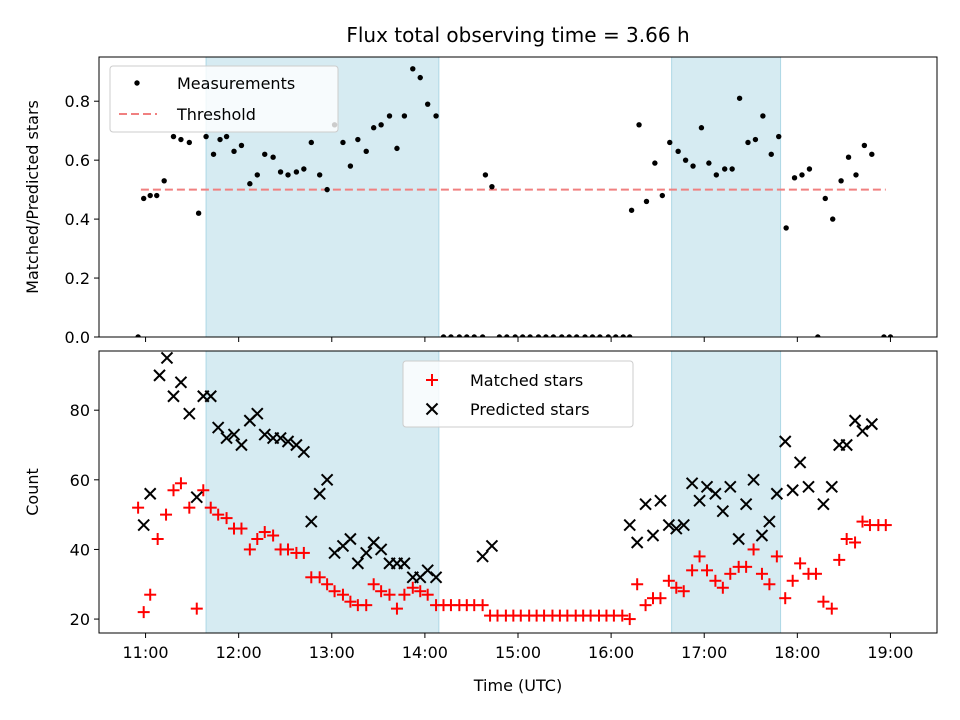 This screenshot has height=720, width=960. What do you see at coordinates (216, 114) in the screenshot?
I see `legend-label-threshold: Threshold` at bounding box center [216, 114].